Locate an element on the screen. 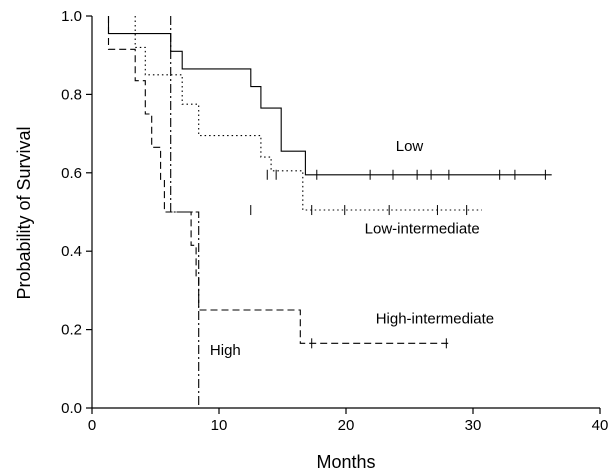 Image resolution: width=616 pixels, height=475 pixels. series-high is located at coordinates (185, 212).